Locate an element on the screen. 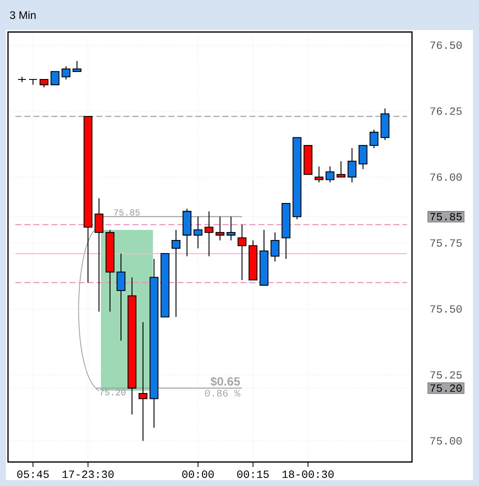 The width and height of the screenshot is (479, 486). x-tick-label: 18-00:30 is located at coordinates (308, 474).